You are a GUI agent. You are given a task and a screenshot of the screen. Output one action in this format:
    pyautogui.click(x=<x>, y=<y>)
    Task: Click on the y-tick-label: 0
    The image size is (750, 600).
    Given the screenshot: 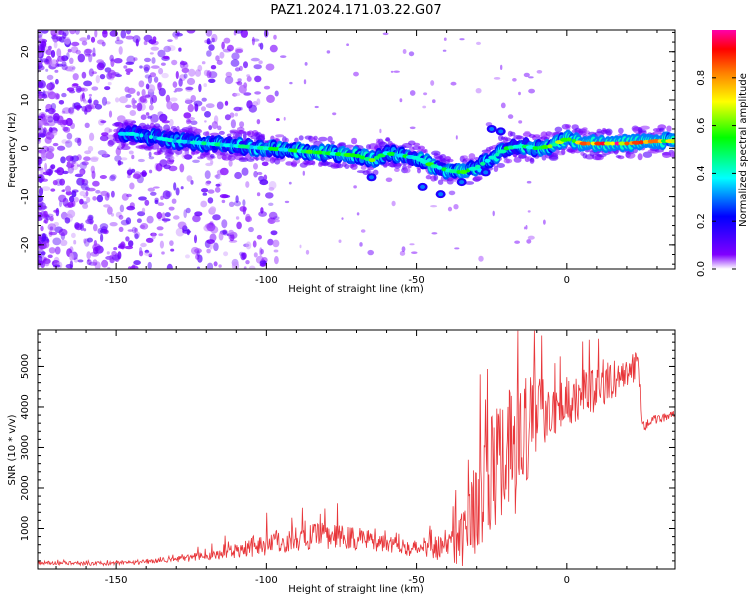 What is the action you would take?
    pyautogui.click(x=25, y=148)
    